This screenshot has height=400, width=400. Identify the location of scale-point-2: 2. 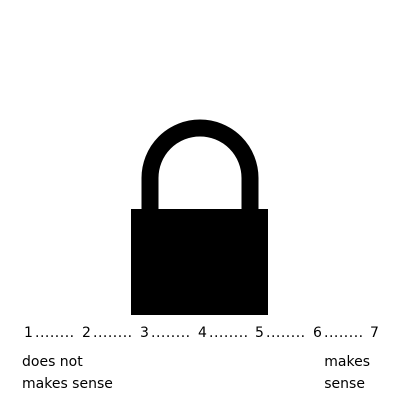
(86, 333).